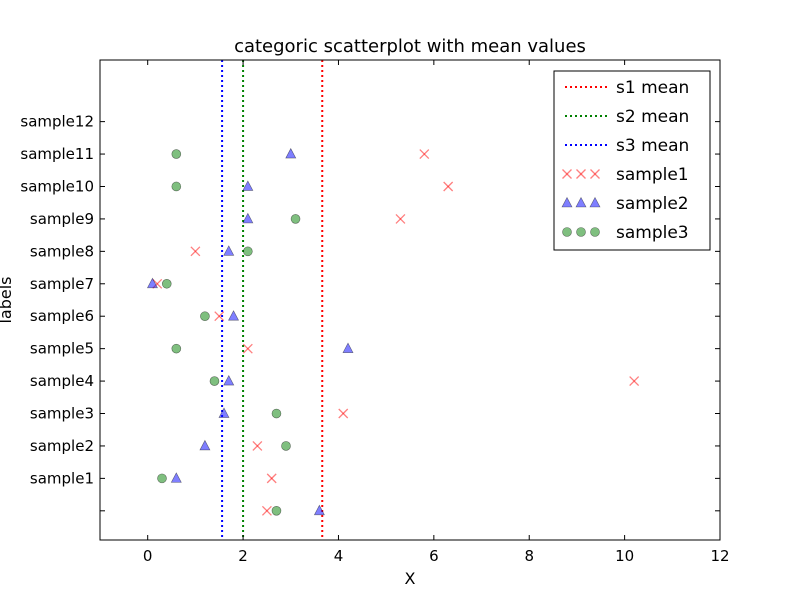  What do you see at coordinates (652, 146) in the screenshot?
I see `legend-label: s3 mean` at bounding box center [652, 146].